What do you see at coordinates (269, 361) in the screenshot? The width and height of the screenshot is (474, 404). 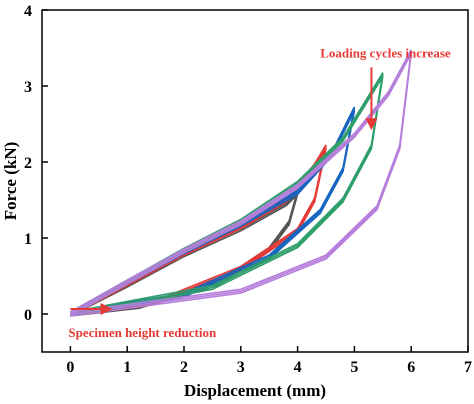 I see `x-axis-ticks: 0 1 2 3 4 5 6 7` at bounding box center [269, 361].